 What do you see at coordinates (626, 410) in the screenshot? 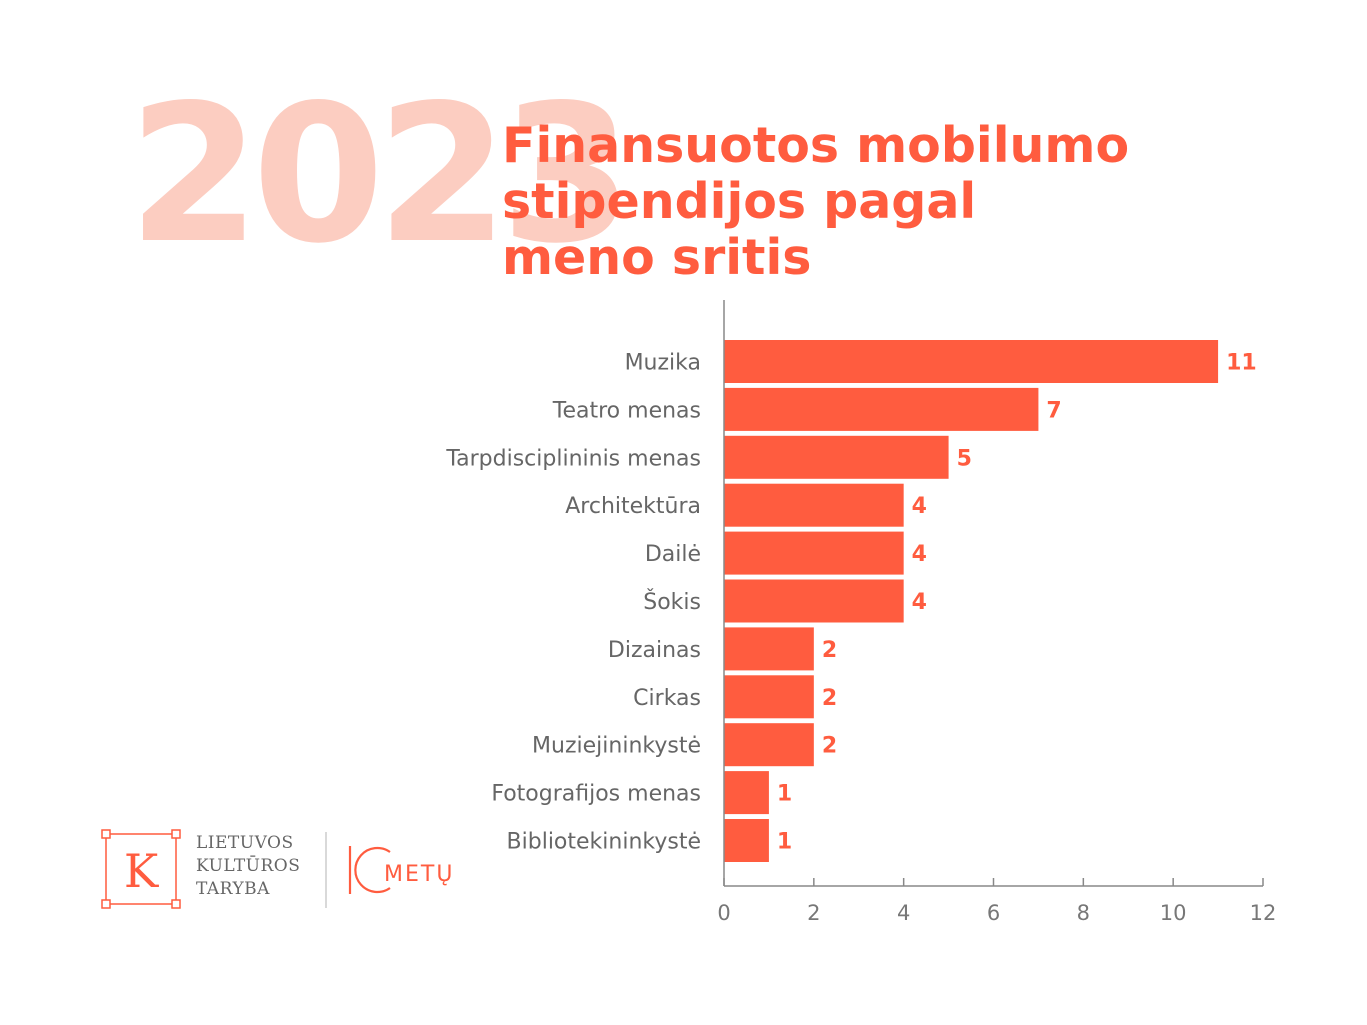
I see `category-label: Teatro menas` at bounding box center [626, 410].